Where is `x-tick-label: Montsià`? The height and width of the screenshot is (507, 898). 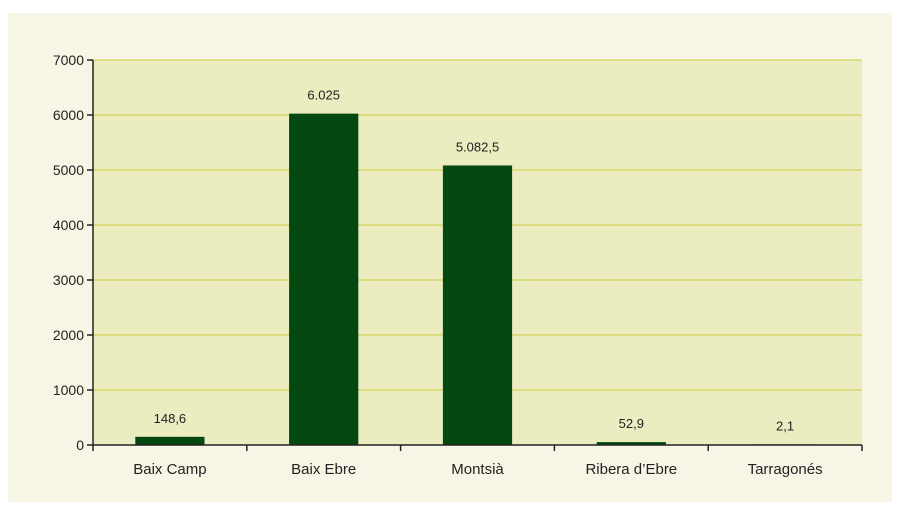
x-tick-label: Montsià is located at coordinates (477, 469).